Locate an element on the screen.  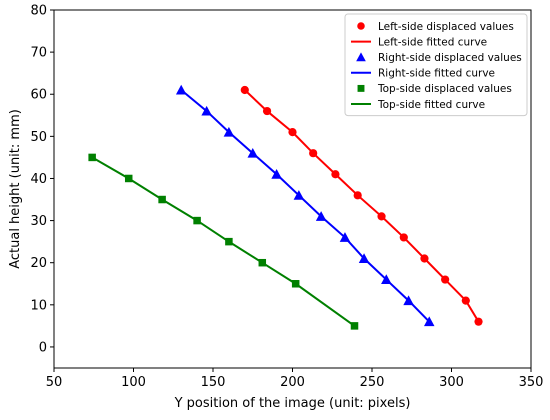
legend-item: Right-side fitted curve is located at coordinates (423, 74).